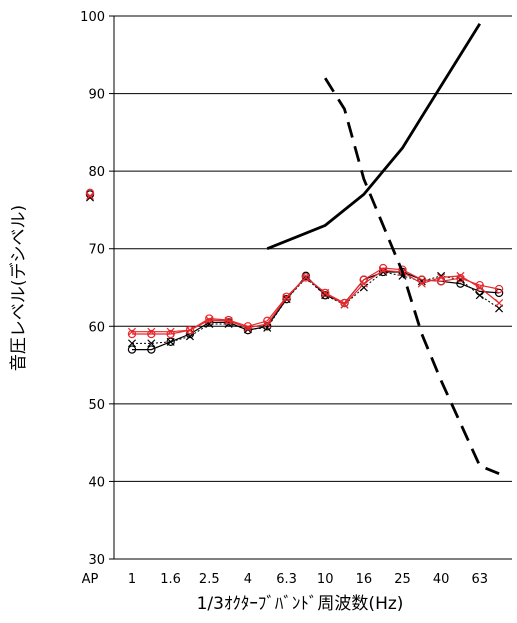  Describe the element at coordinates (441, 579) in the screenshot. I see `x-tick-label: 40` at that location.